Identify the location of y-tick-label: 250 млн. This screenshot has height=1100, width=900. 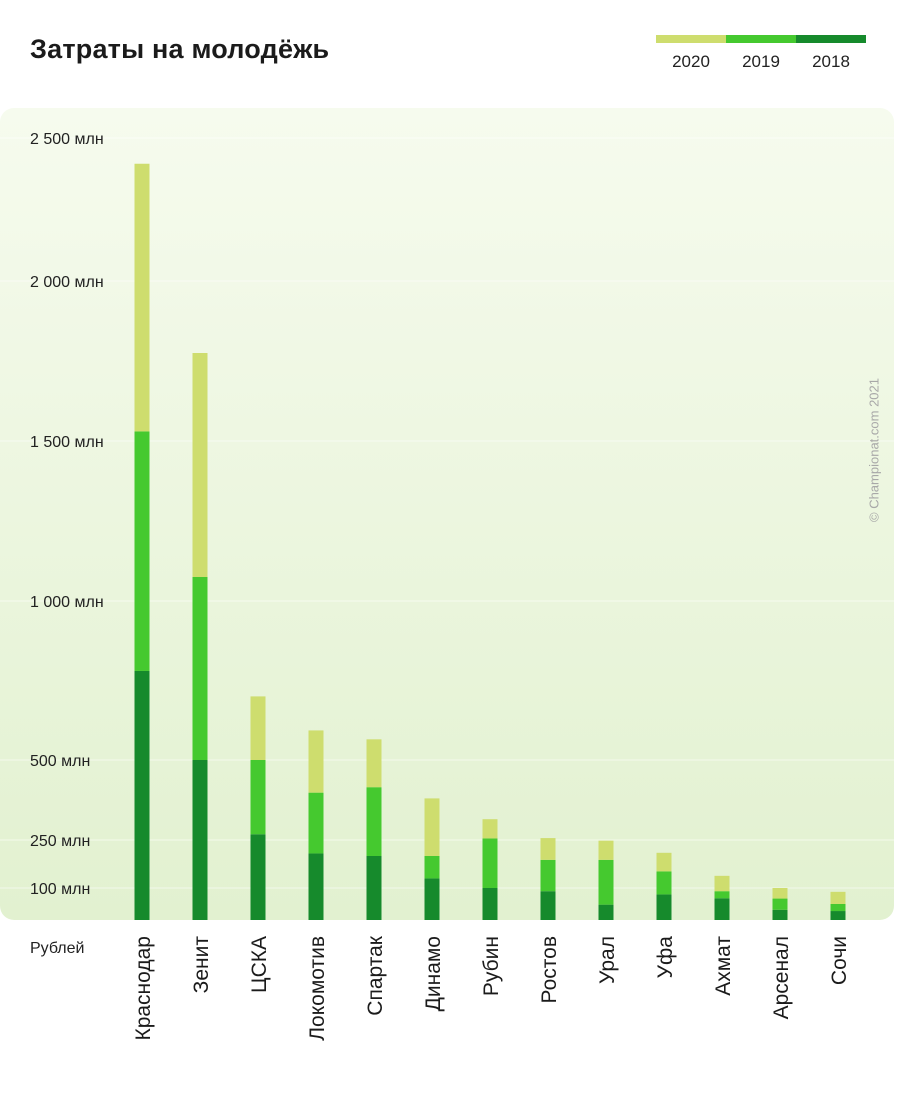
(60, 841).